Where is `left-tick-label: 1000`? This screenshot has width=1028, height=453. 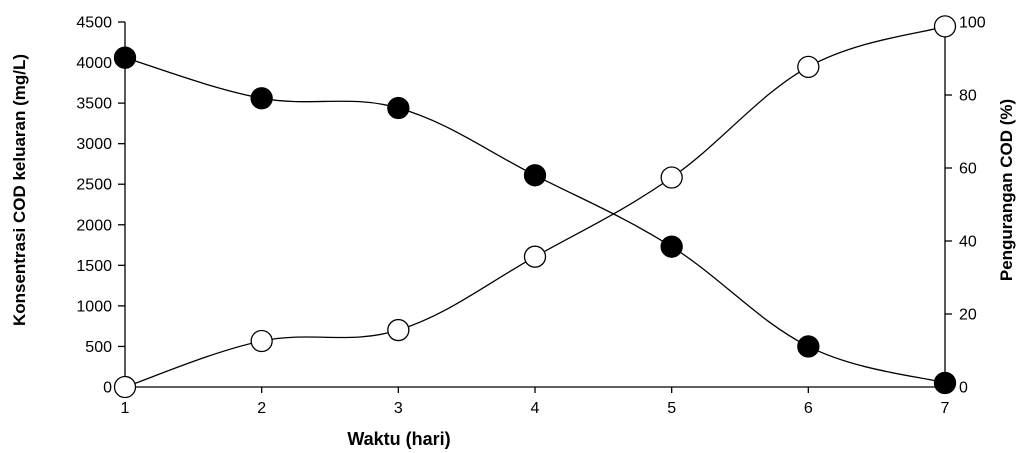
left-tick-label: 1000 is located at coordinates (94, 306).